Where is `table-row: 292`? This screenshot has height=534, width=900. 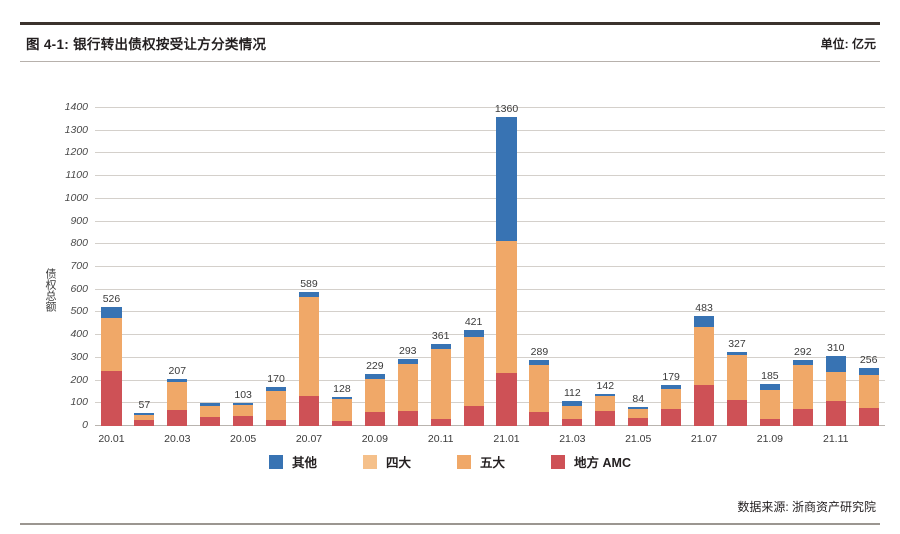 table-row: 292 is located at coordinates (802, 386).